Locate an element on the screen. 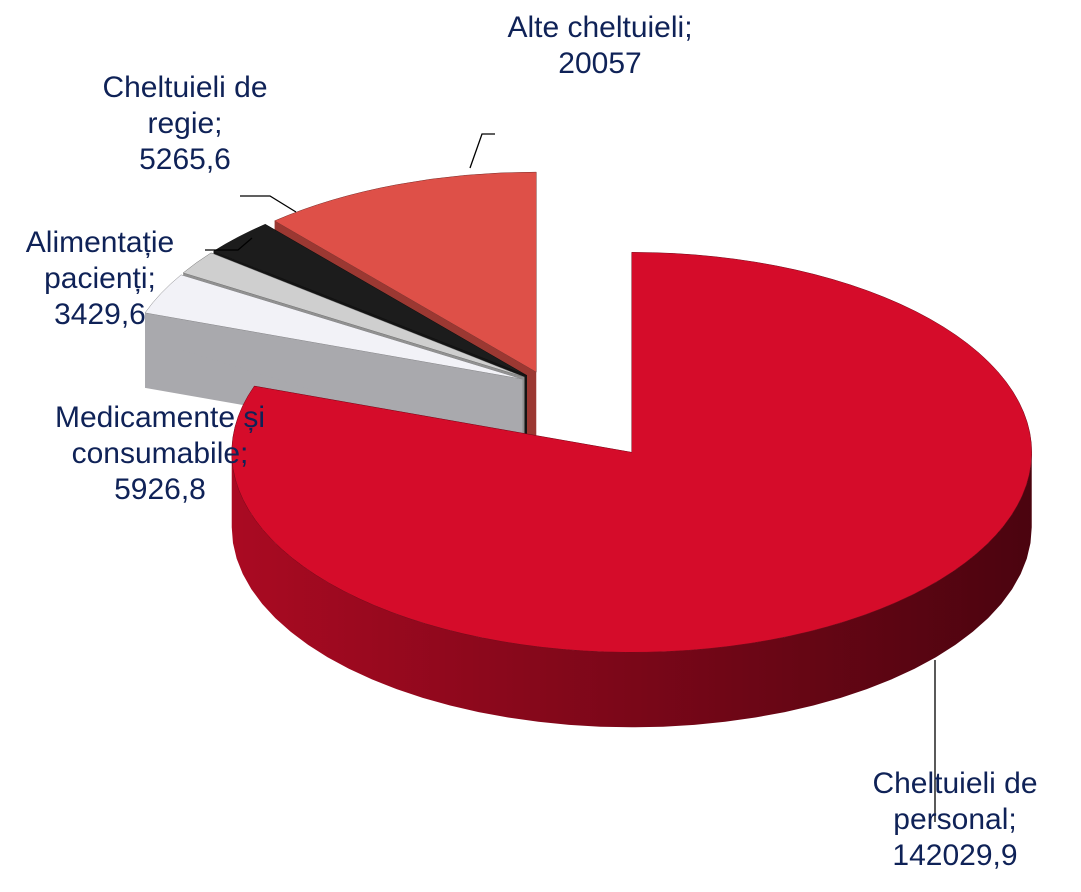  data-label: Alimentație pacienți; 3429,6 is located at coordinates (100, 279).